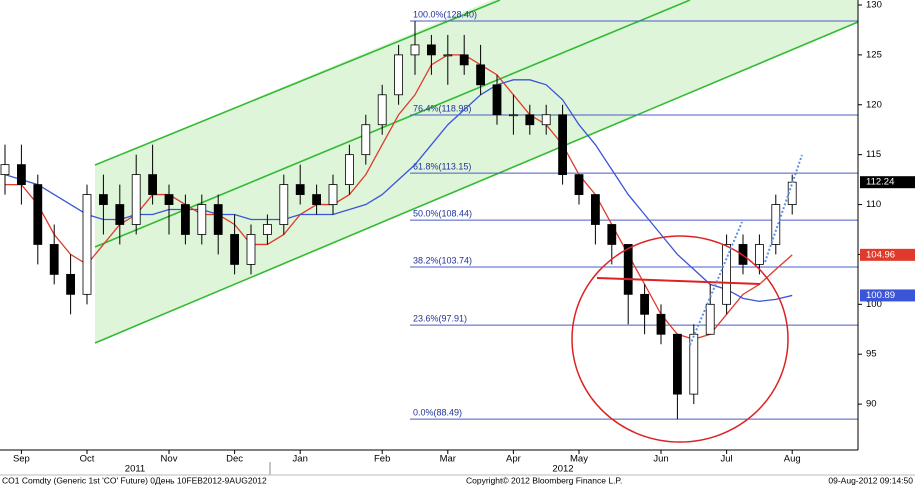 The height and width of the screenshot is (488, 915). I want to click on x-tick-label: Mar, so click(448, 459).